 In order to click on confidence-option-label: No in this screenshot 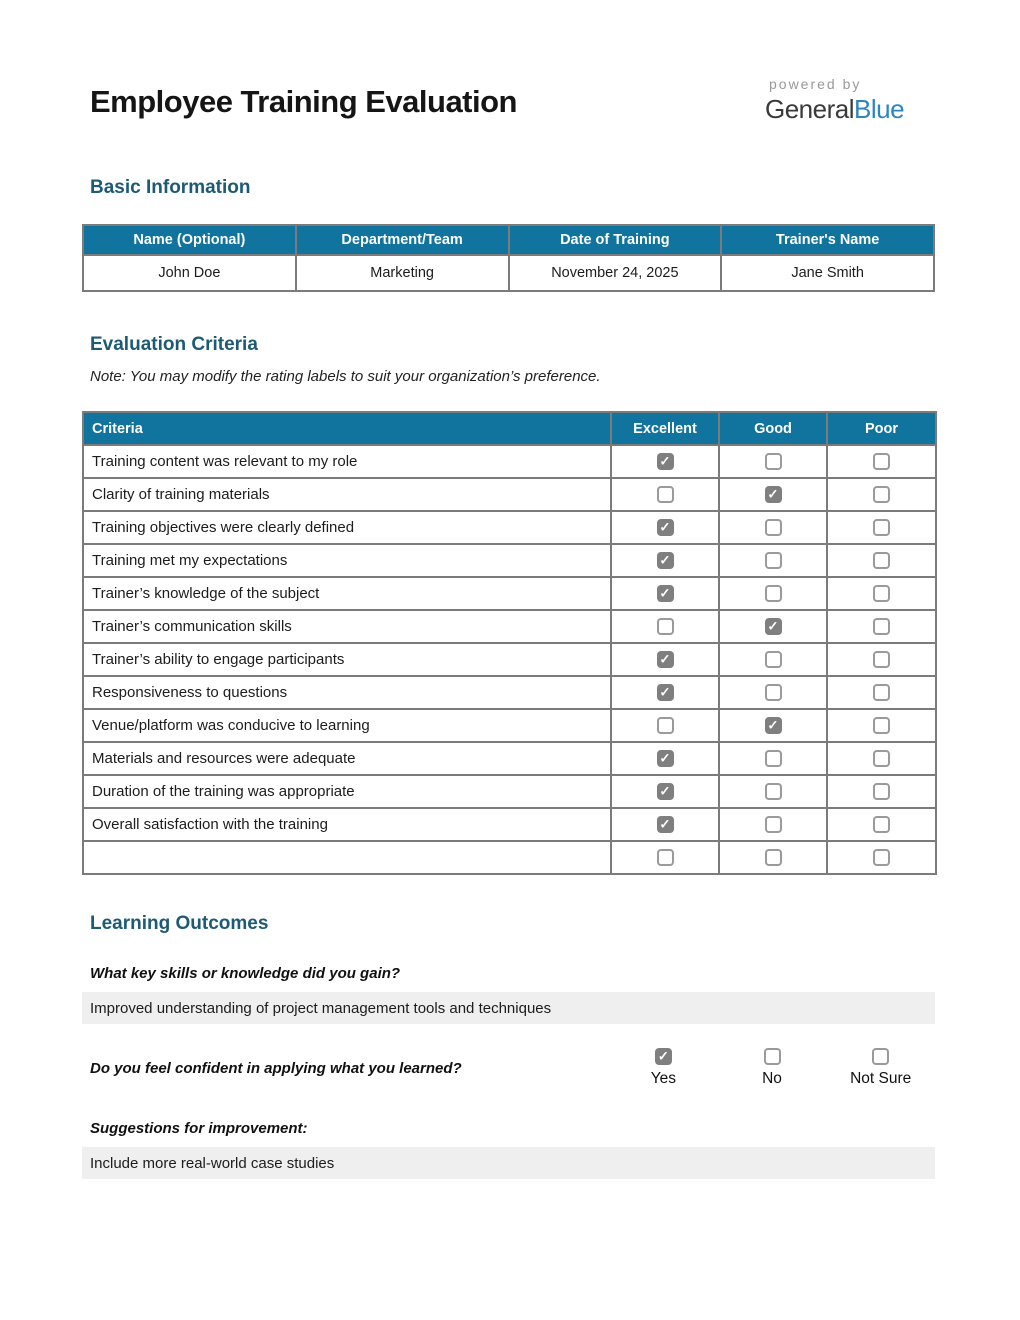, I will do `click(772, 1078)`.